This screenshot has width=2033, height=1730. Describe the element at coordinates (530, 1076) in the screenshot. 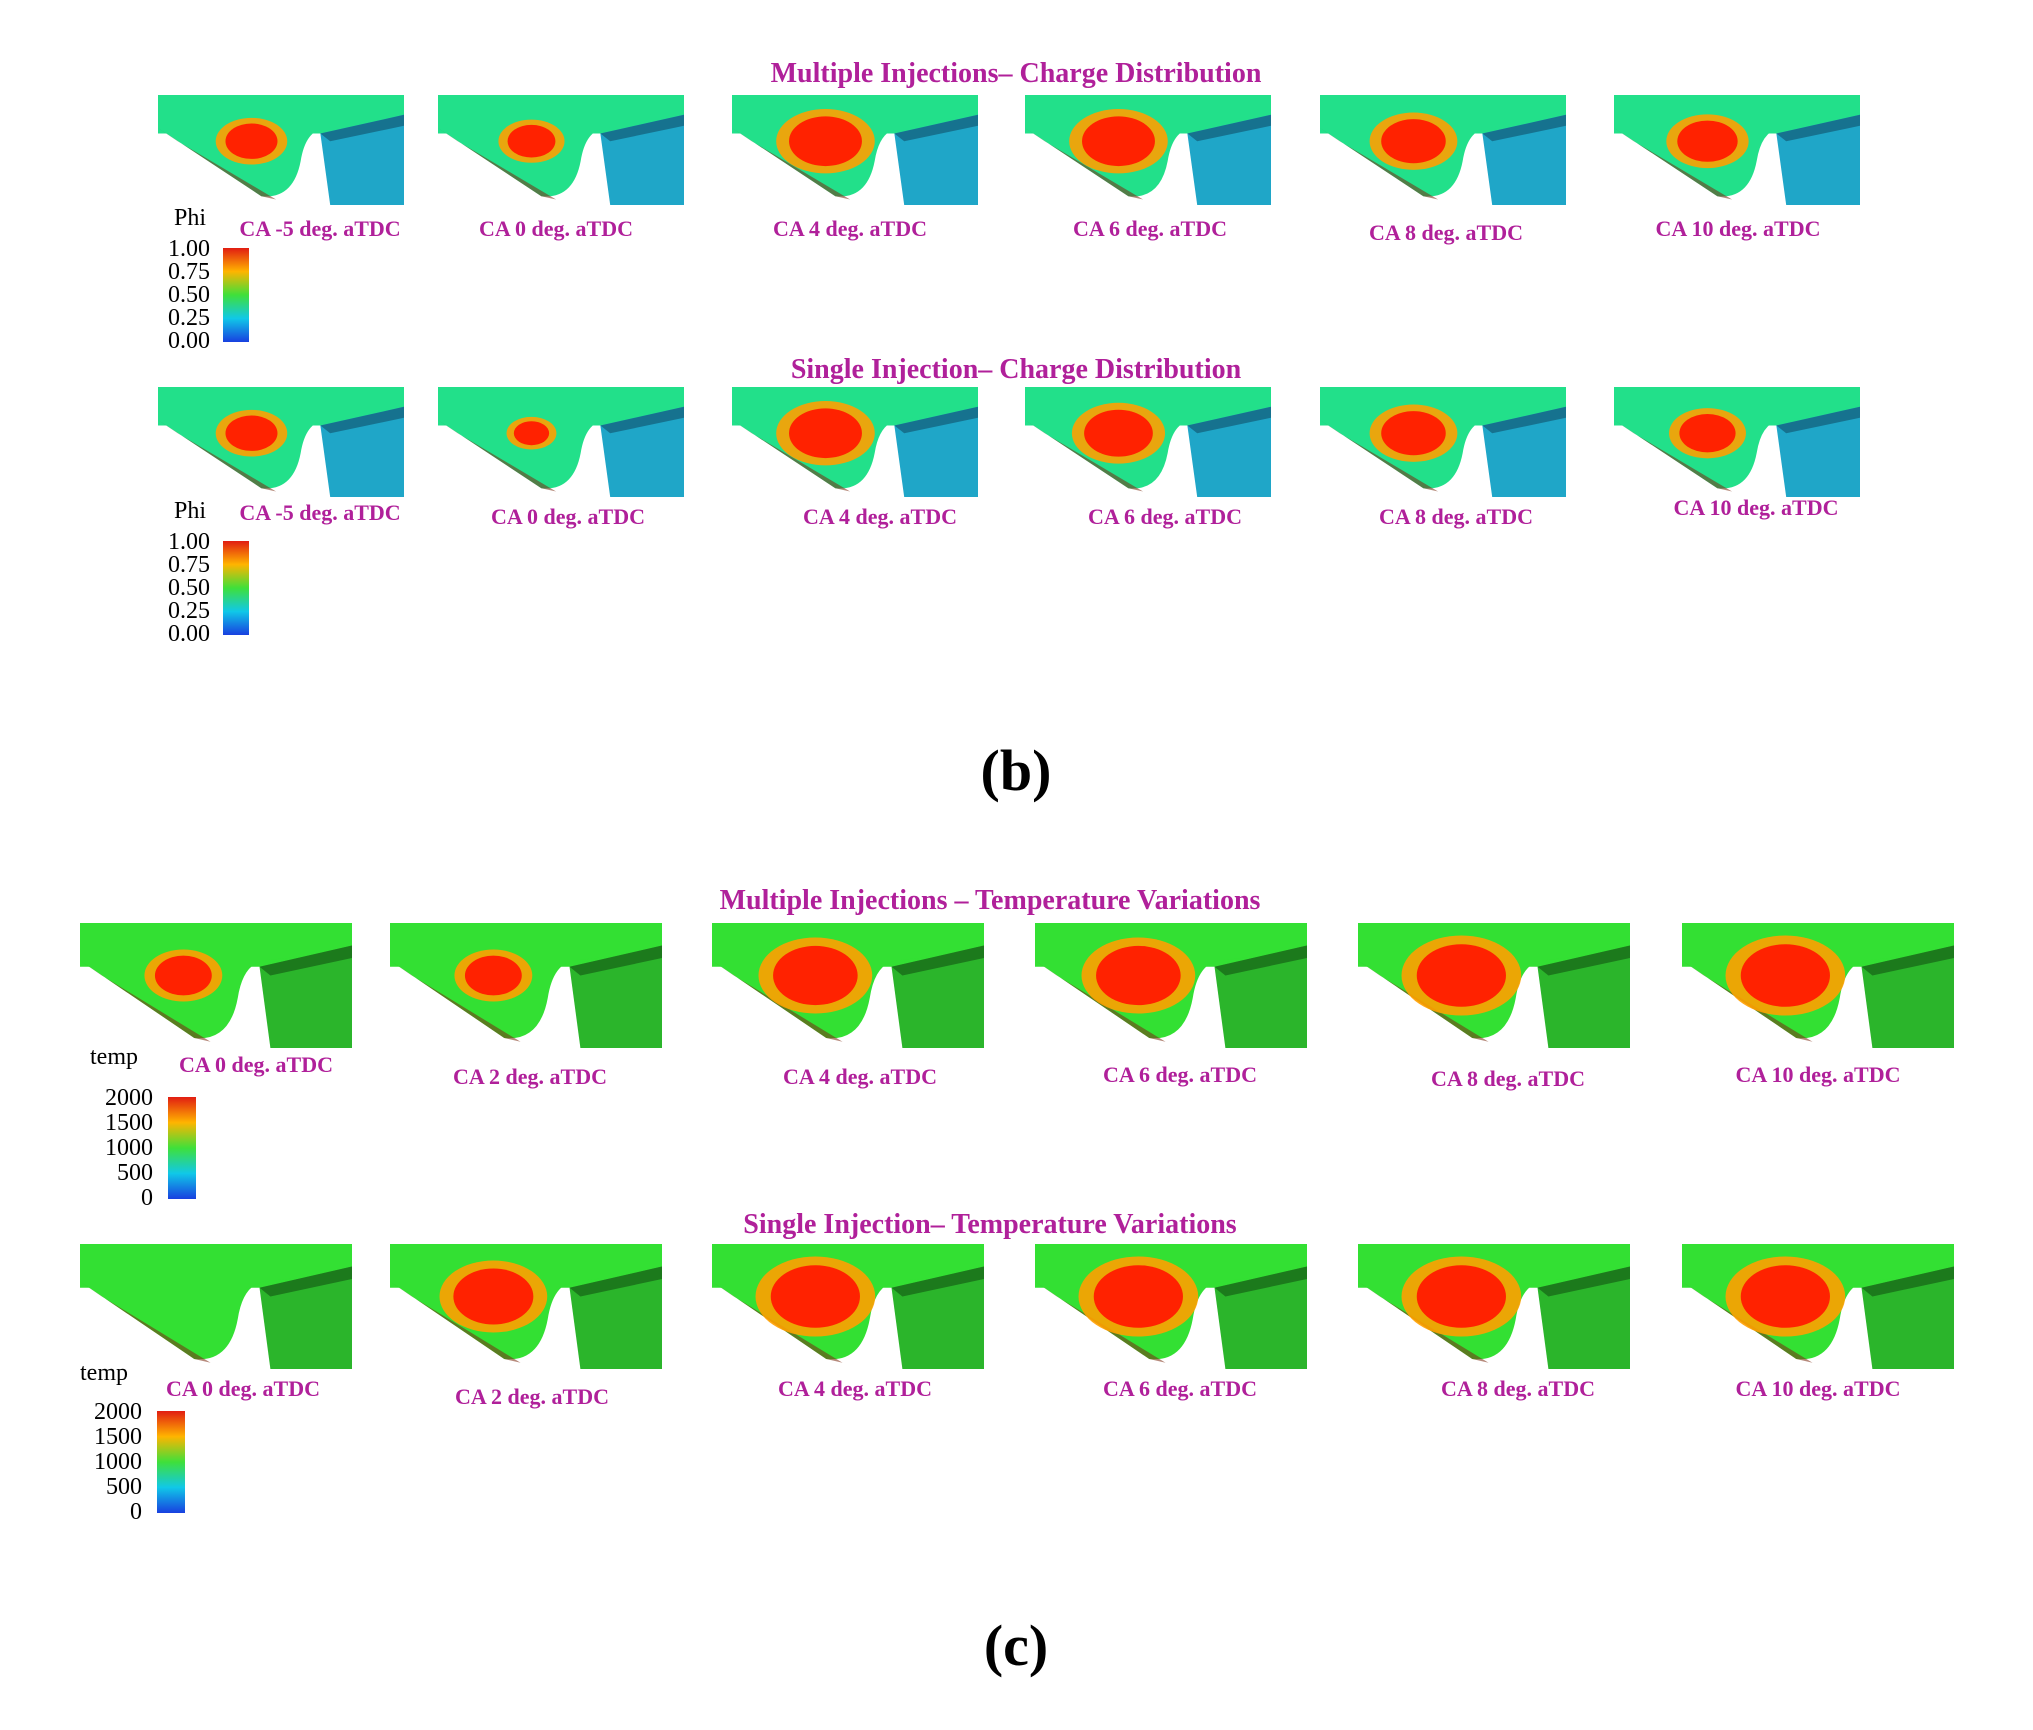

I see `frame-caption: CA 2 deg. aTDC` at that location.